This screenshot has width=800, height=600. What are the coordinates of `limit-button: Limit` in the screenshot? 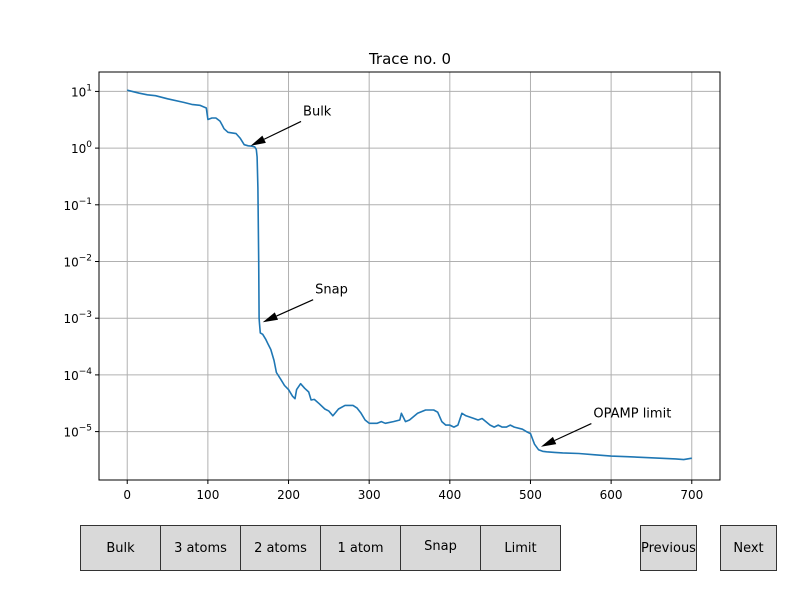 It's located at (520, 548).